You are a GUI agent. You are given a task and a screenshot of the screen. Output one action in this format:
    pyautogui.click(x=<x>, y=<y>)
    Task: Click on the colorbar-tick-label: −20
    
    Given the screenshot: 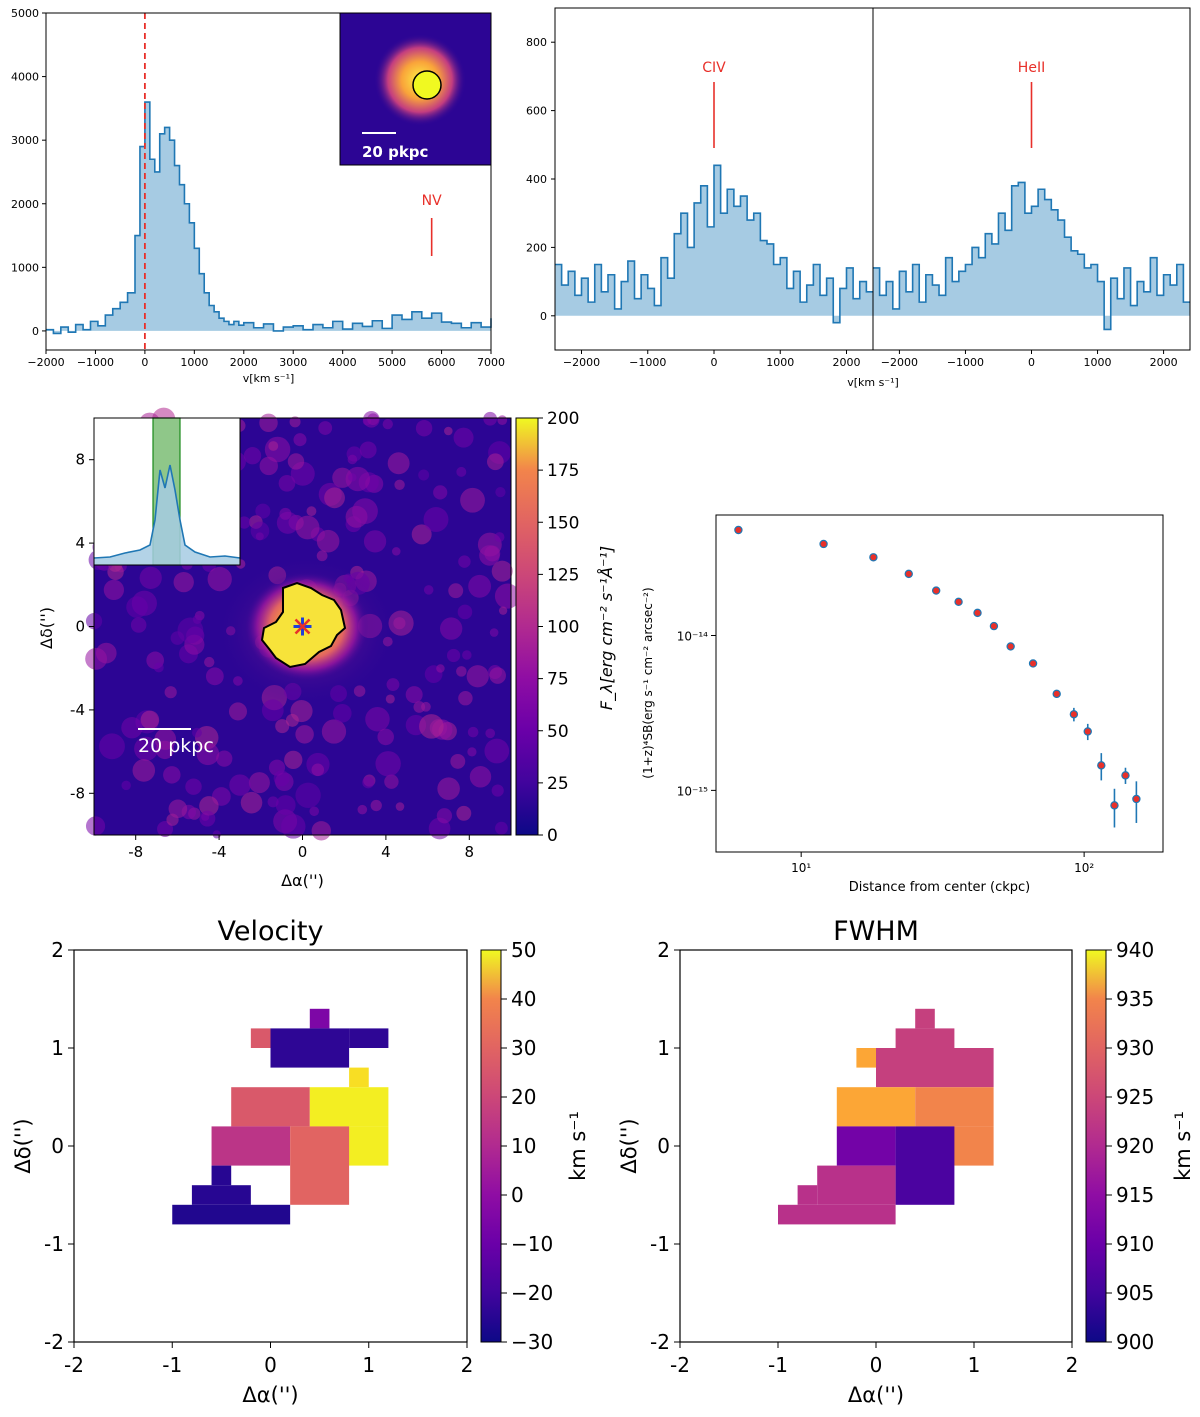 What is the action you would take?
    pyautogui.click(x=532, y=1293)
    